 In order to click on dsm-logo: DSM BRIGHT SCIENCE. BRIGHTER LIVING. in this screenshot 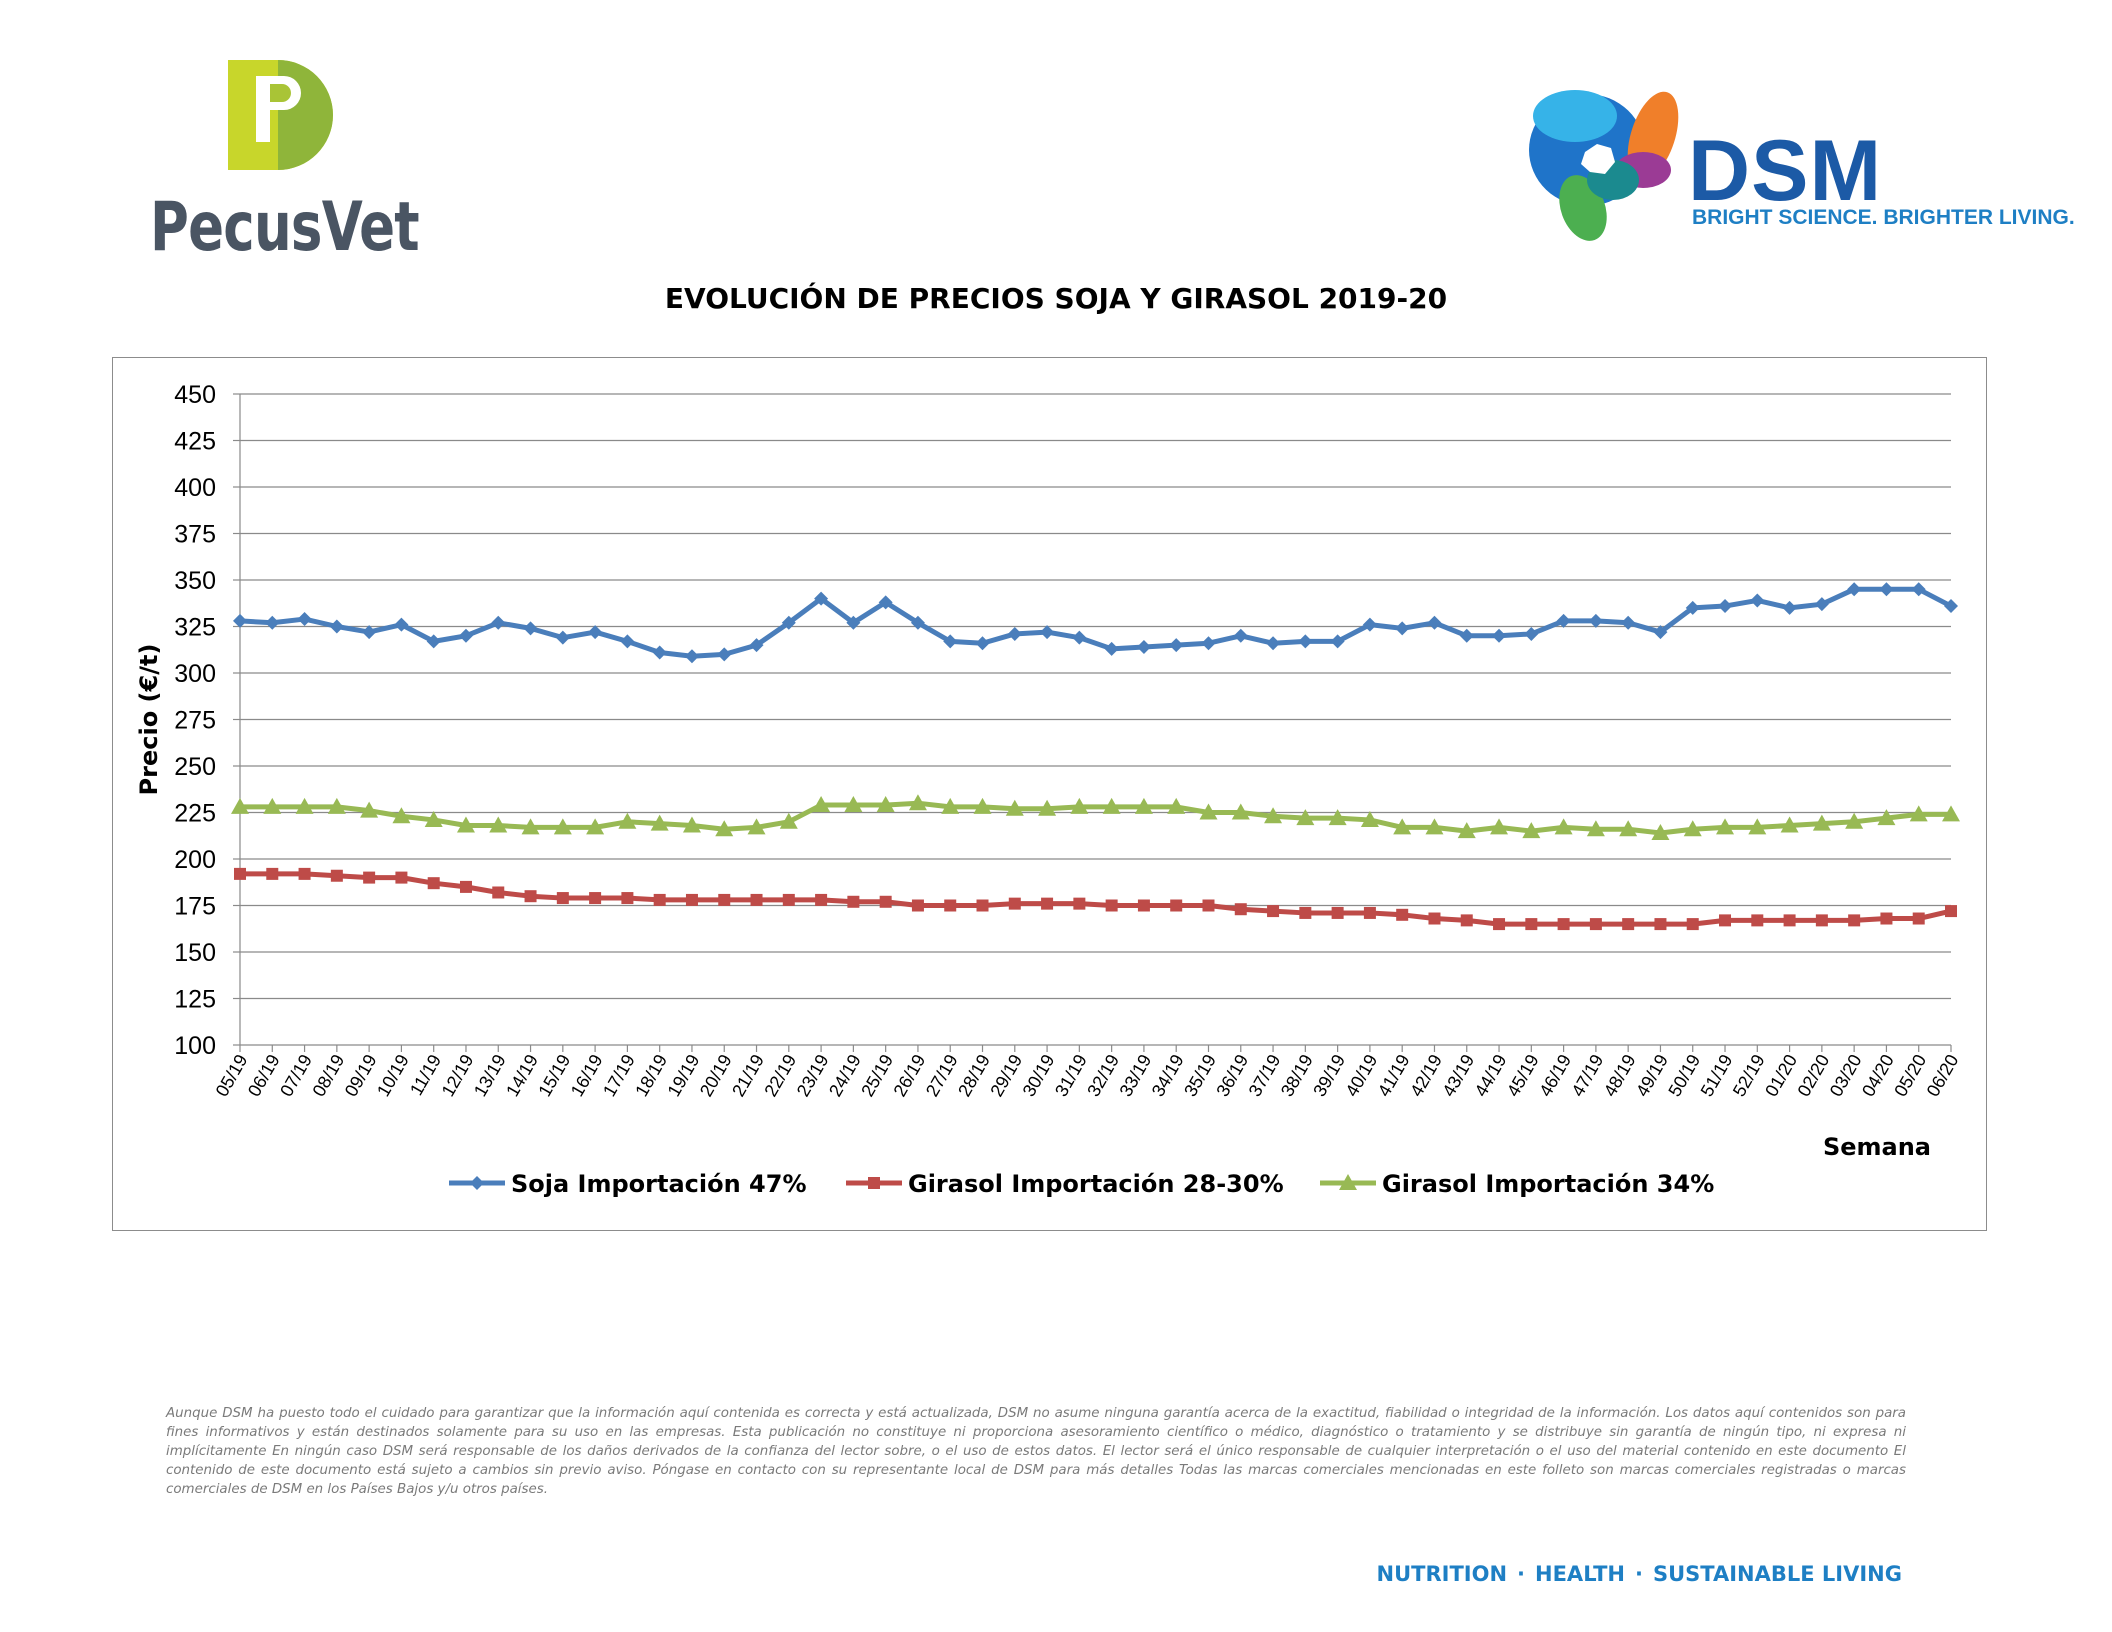, I will do `click(1800, 165)`.